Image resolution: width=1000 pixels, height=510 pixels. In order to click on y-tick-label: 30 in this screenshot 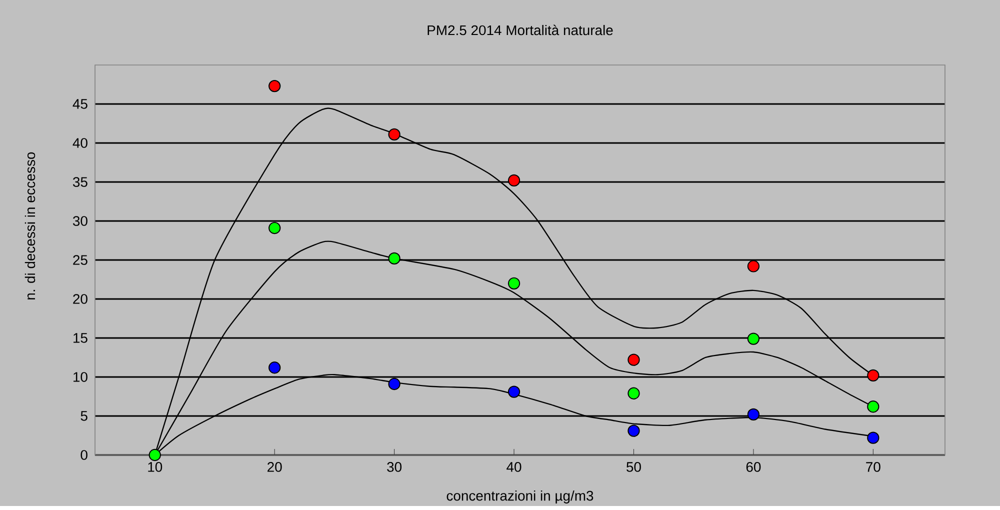, I will do `click(80, 221)`.